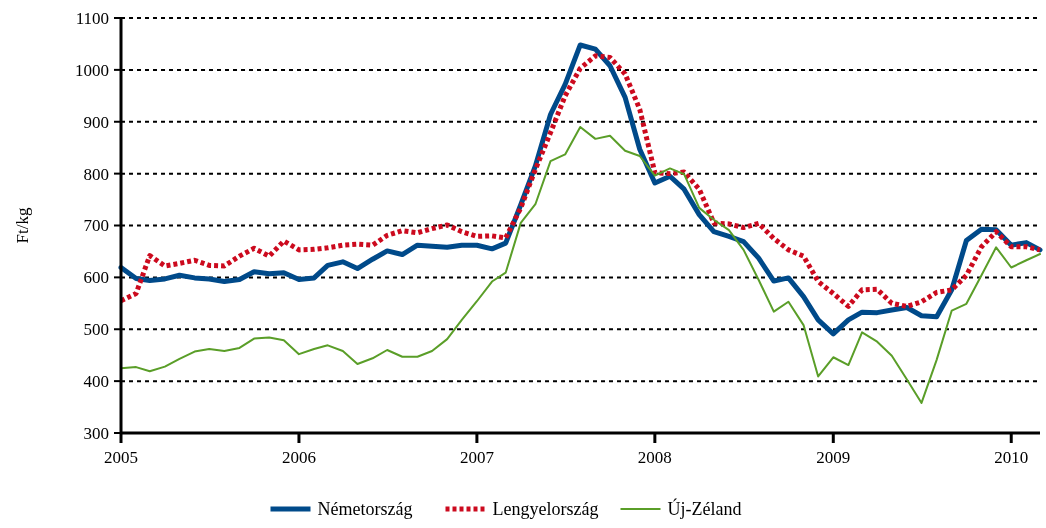 Image resolution: width=1046 pixels, height=528 pixels. Describe the element at coordinates (92, 70) in the screenshot. I see `y-tick-label: 1000` at that location.